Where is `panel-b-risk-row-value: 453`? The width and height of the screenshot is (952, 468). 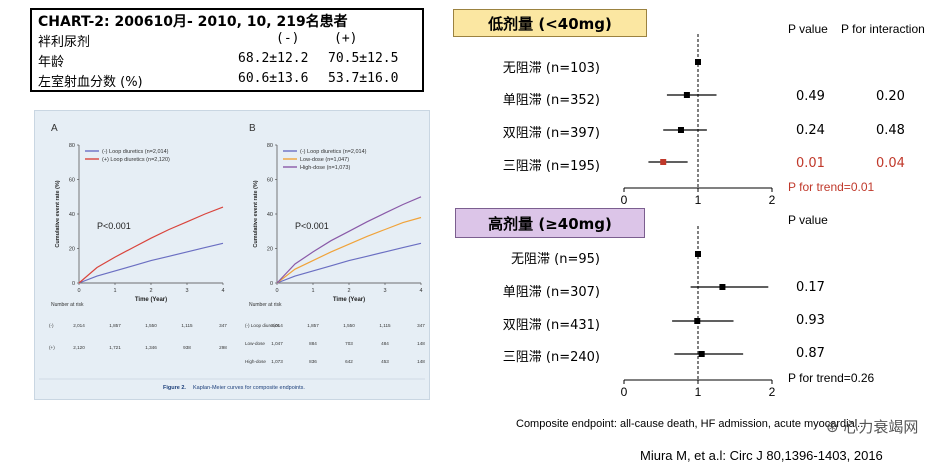 panel-b-risk-row-value: 453 is located at coordinates (385, 361).